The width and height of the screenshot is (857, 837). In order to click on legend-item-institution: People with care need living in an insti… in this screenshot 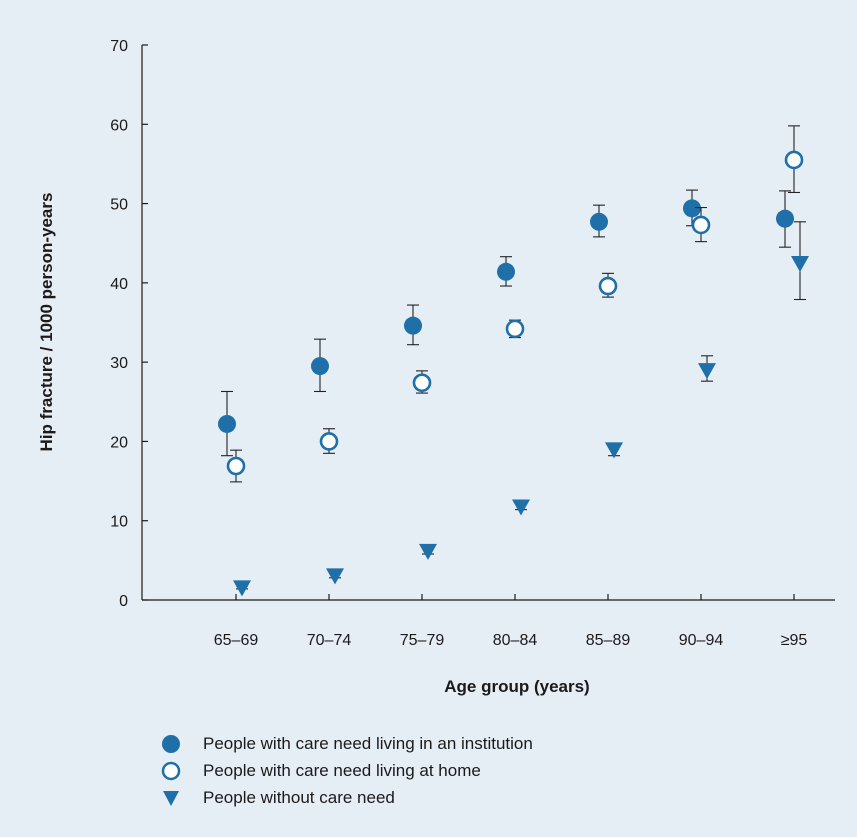, I will do `click(346, 743)`.